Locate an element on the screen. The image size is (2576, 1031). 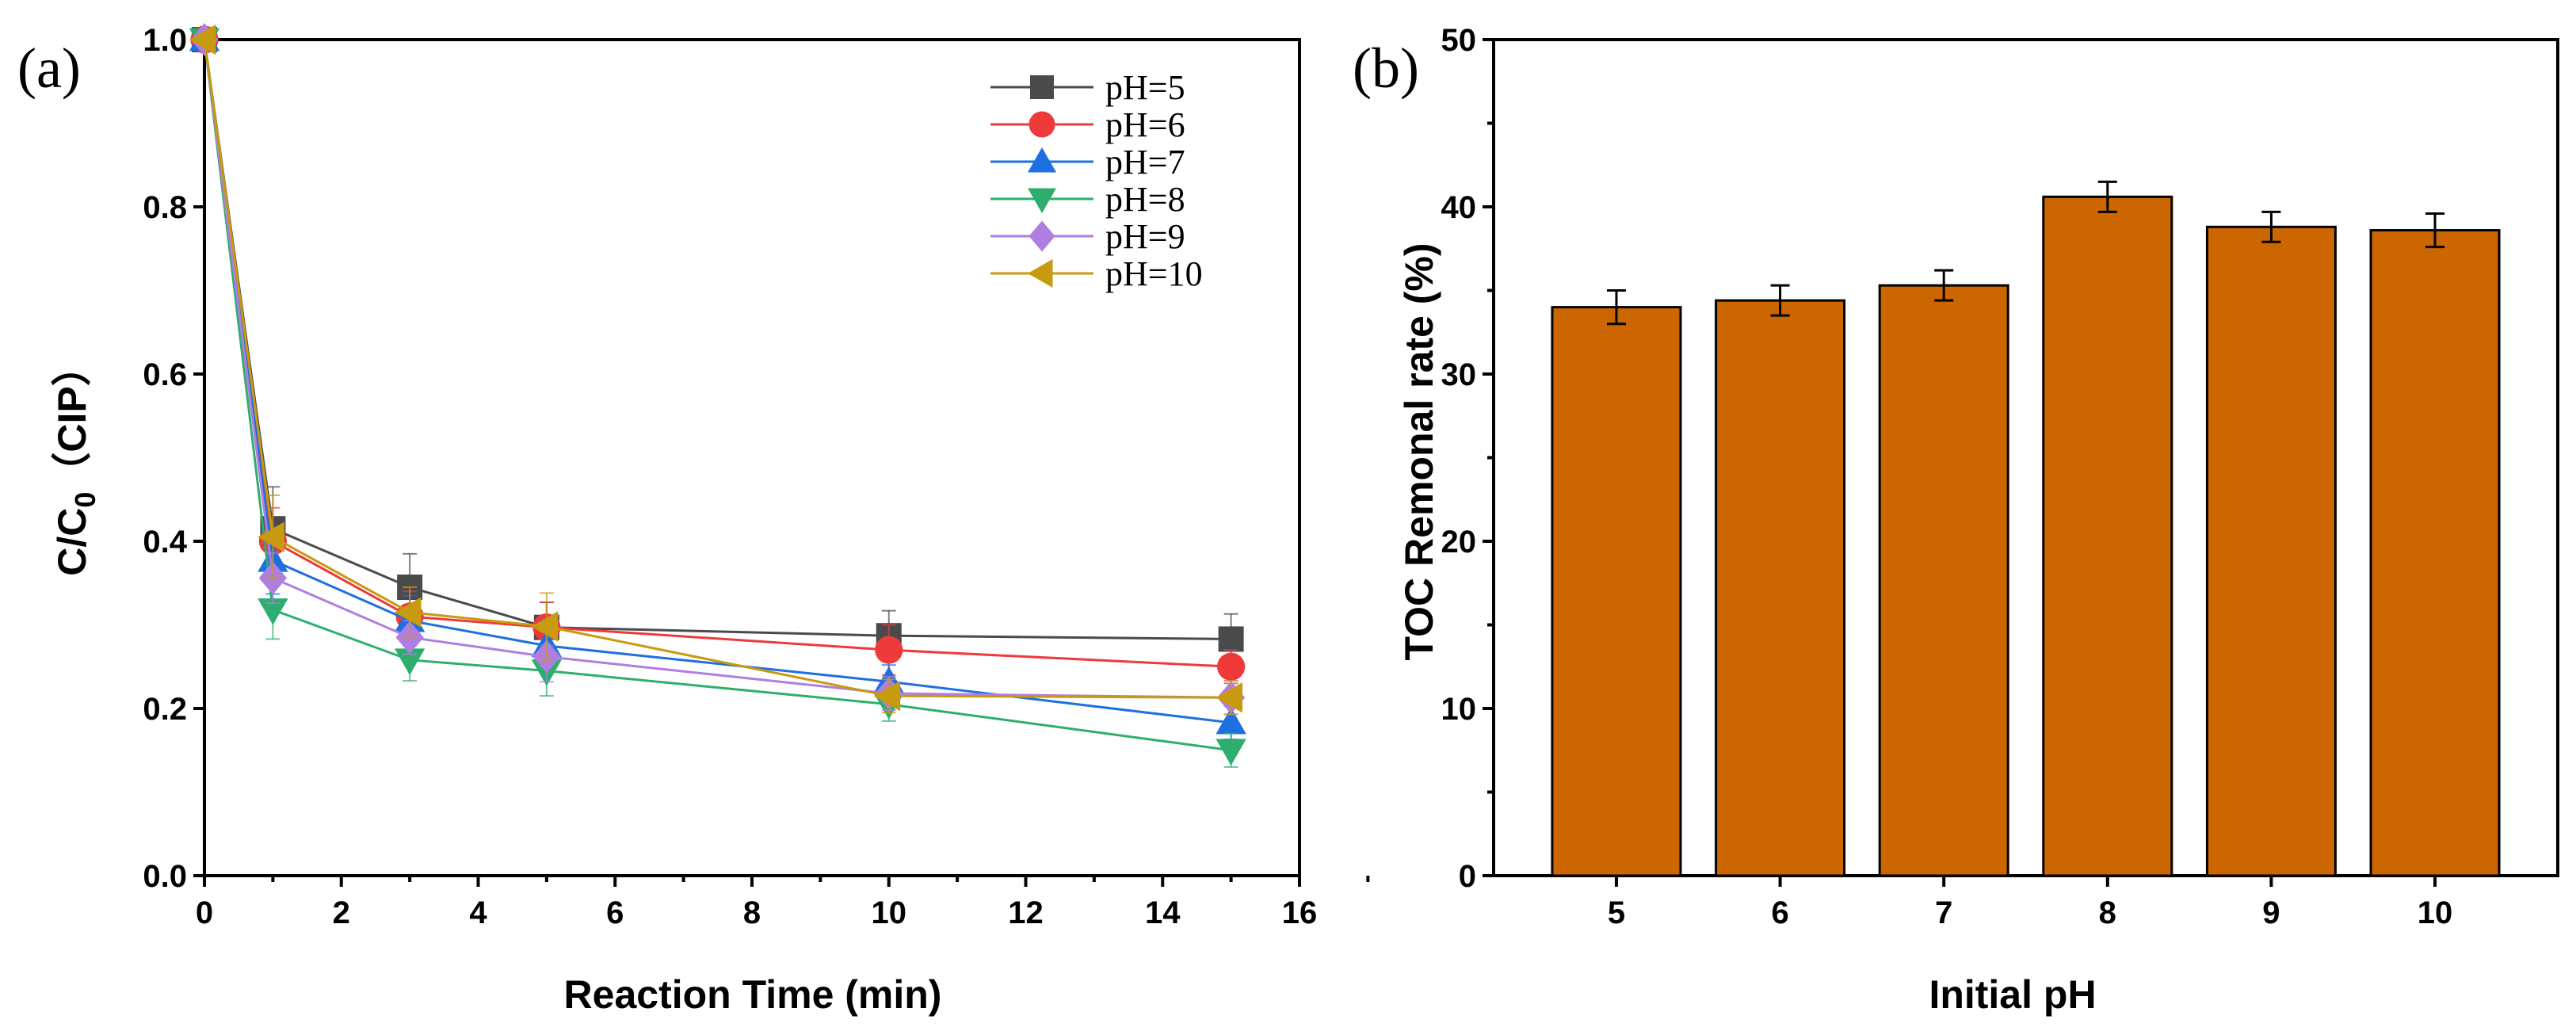
x-axis-label: Initial pH is located at coordinates (2013, 994).